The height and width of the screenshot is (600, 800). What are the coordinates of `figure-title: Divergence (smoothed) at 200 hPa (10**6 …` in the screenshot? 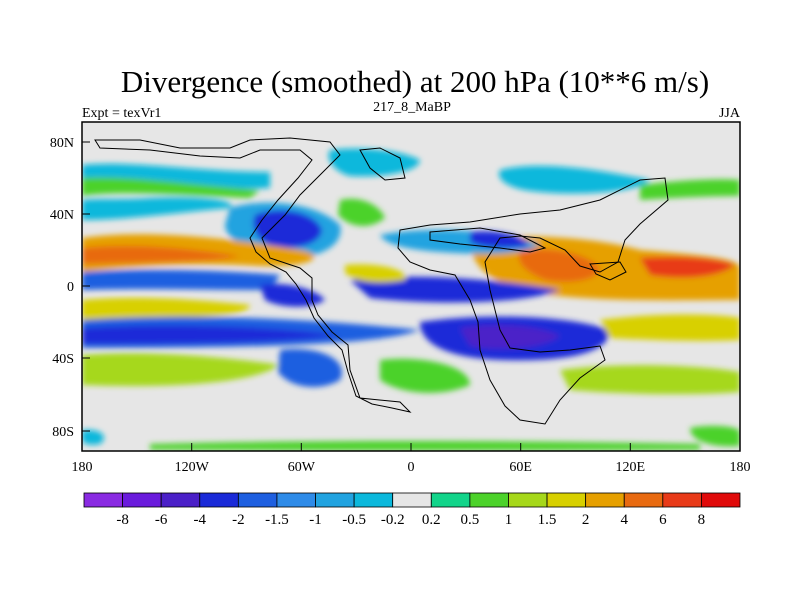 It's located at (415, 81).